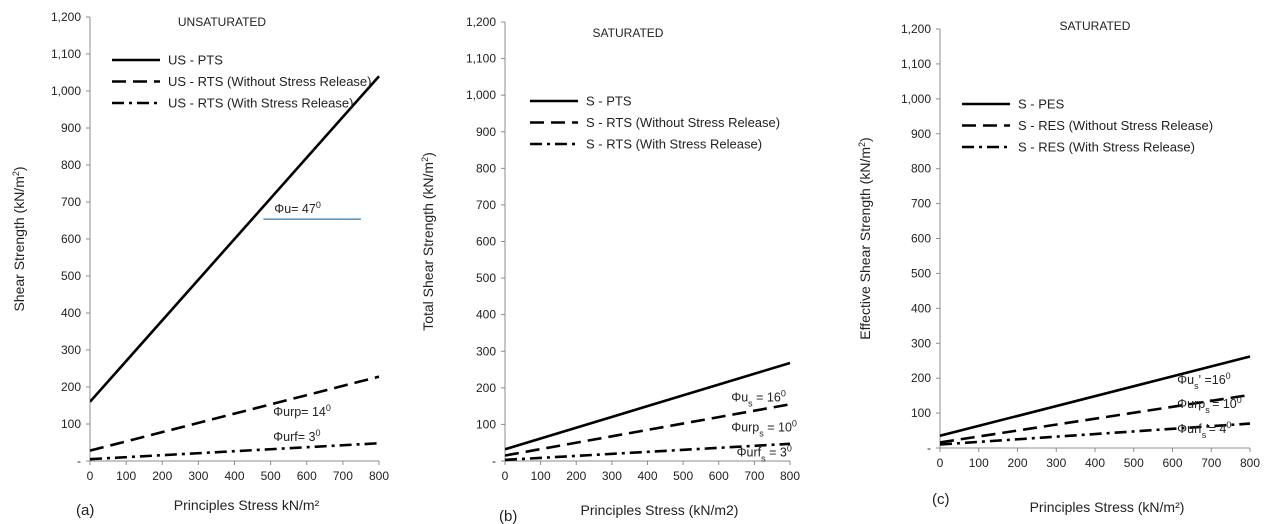  I want to click on legend-label: US - PTS, so click(195, 60).